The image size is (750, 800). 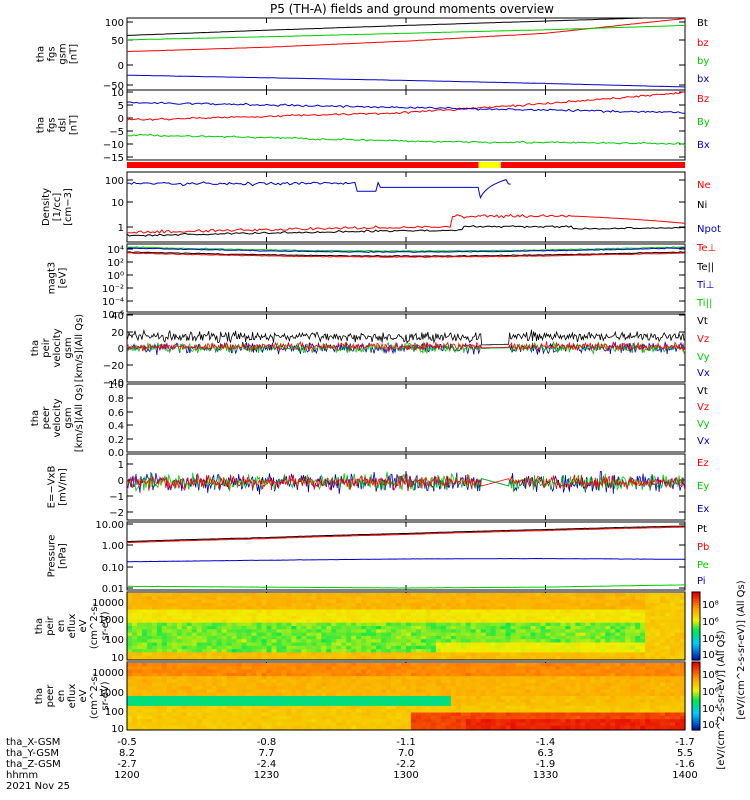 What do you see at coordinates (703, 99) in the screenshot?
I see `legend-bz: Bz` at bounding box center [703, 99].